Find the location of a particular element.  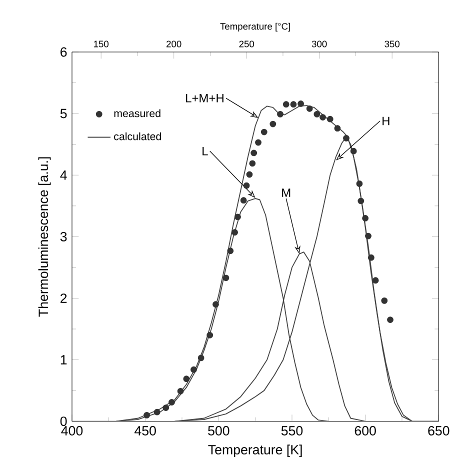

annotation: M is located at coordinates (286, 192).